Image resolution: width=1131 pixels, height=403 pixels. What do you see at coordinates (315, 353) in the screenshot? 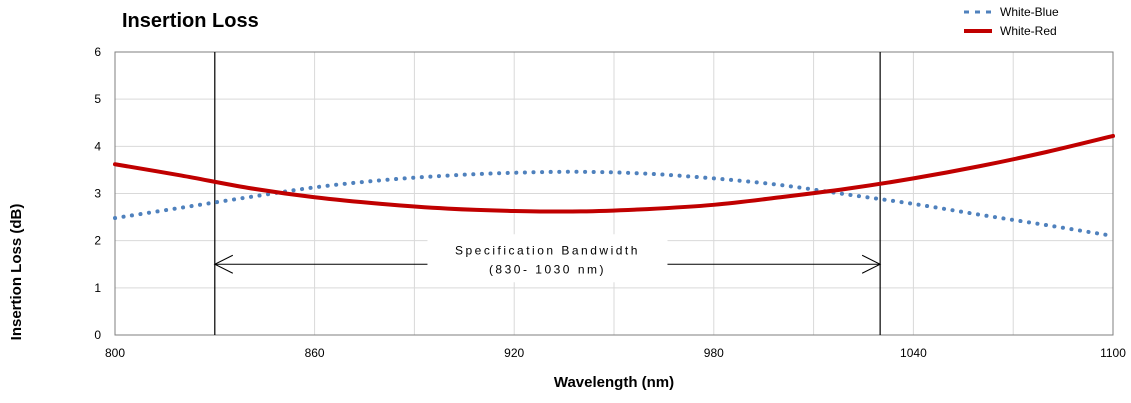
I see `x-tick-label: 860` at bounding box center [315, 353].